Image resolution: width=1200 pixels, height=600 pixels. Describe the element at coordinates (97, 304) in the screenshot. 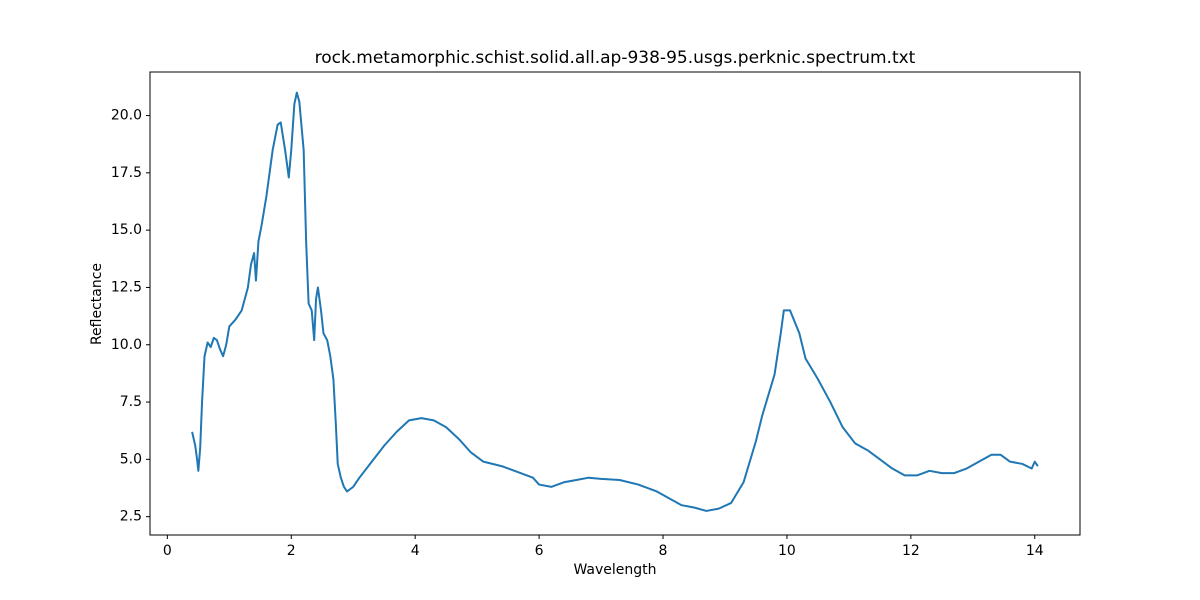

I see `y-axis-label: Reflectance` at that location.